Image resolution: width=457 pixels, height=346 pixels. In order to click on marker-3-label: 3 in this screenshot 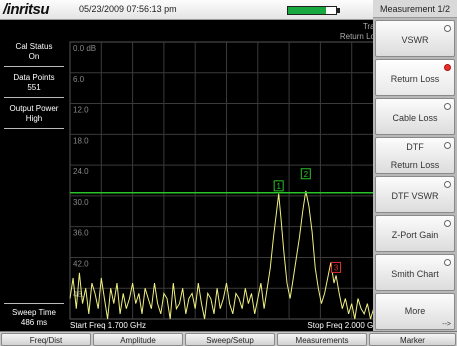, I will do `click(336, 267)`.